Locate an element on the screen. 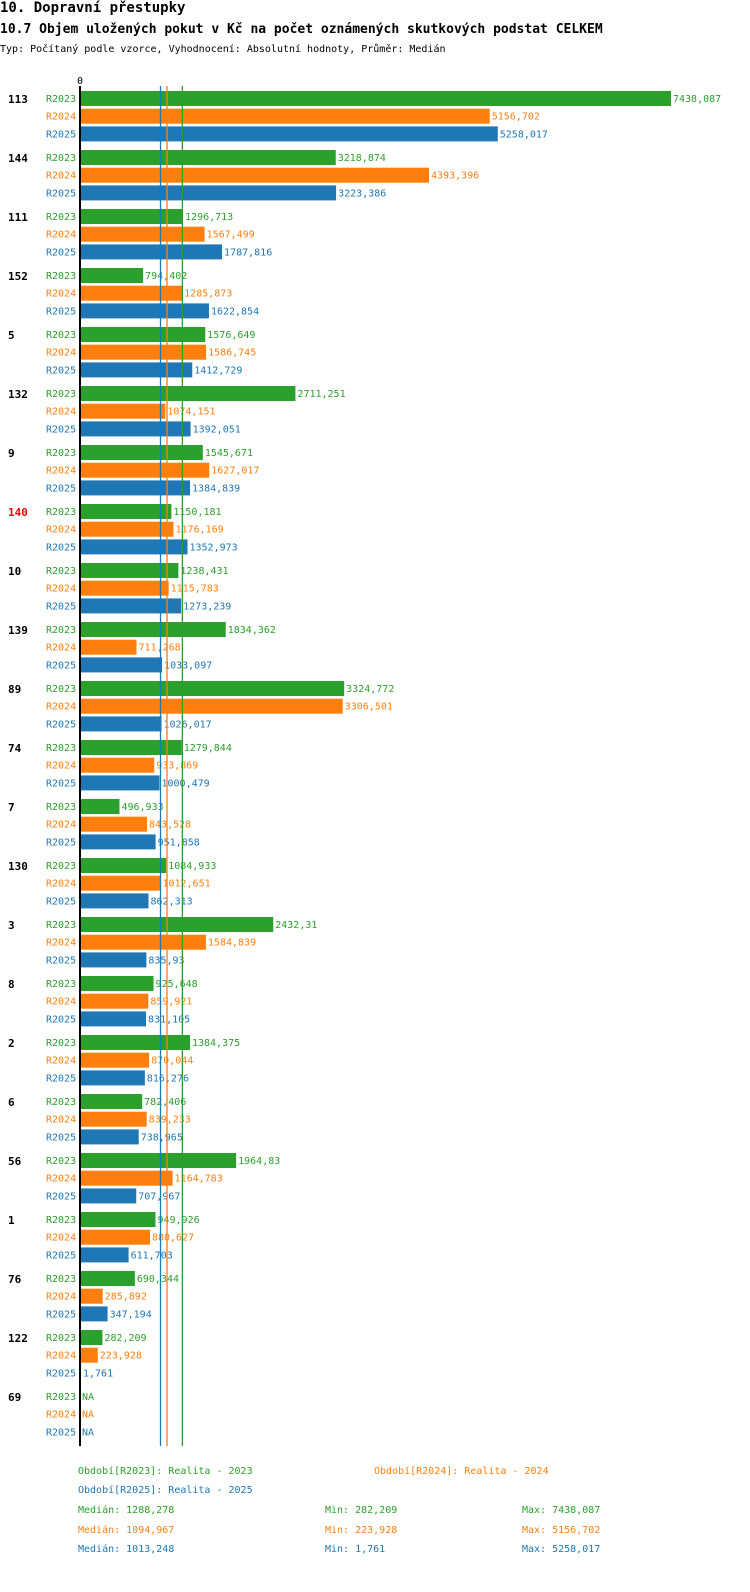 The height and width of the screenshot is (1592, 750). legend-r2023: Období[R2023]: Realita - 2023 is located at coordinates (165, 1471).